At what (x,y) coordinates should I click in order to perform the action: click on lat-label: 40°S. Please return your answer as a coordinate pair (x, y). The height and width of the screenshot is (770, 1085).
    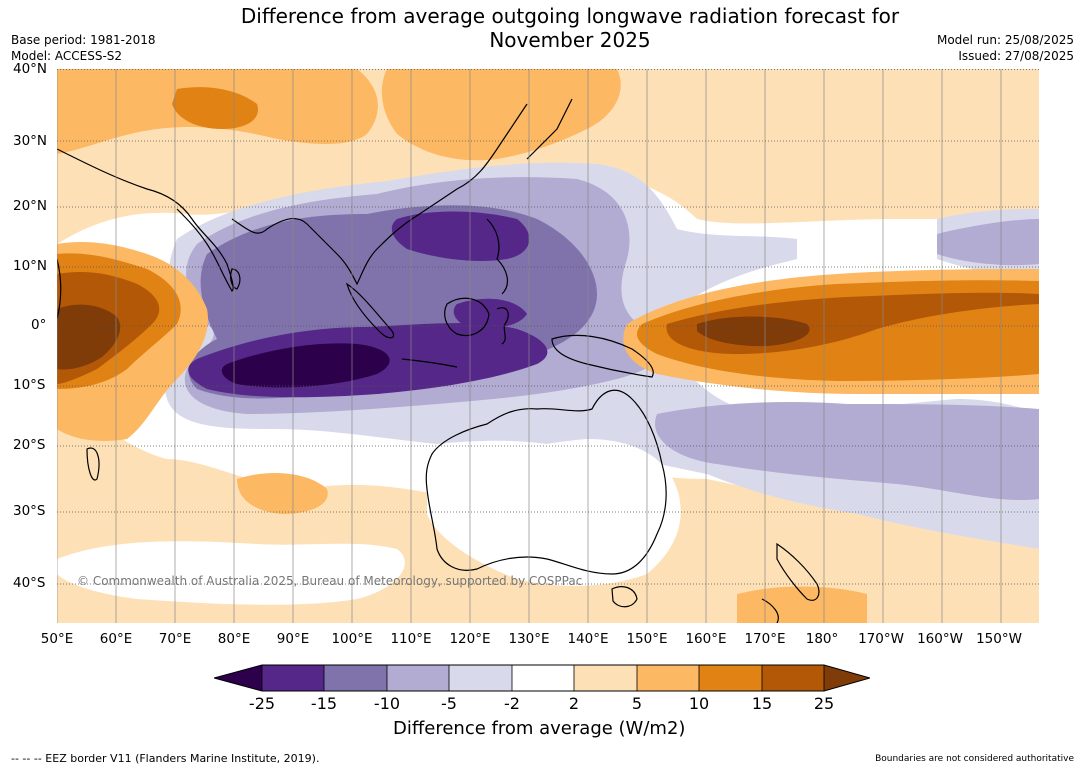
    Looking at the image, I should click on (29, 583).